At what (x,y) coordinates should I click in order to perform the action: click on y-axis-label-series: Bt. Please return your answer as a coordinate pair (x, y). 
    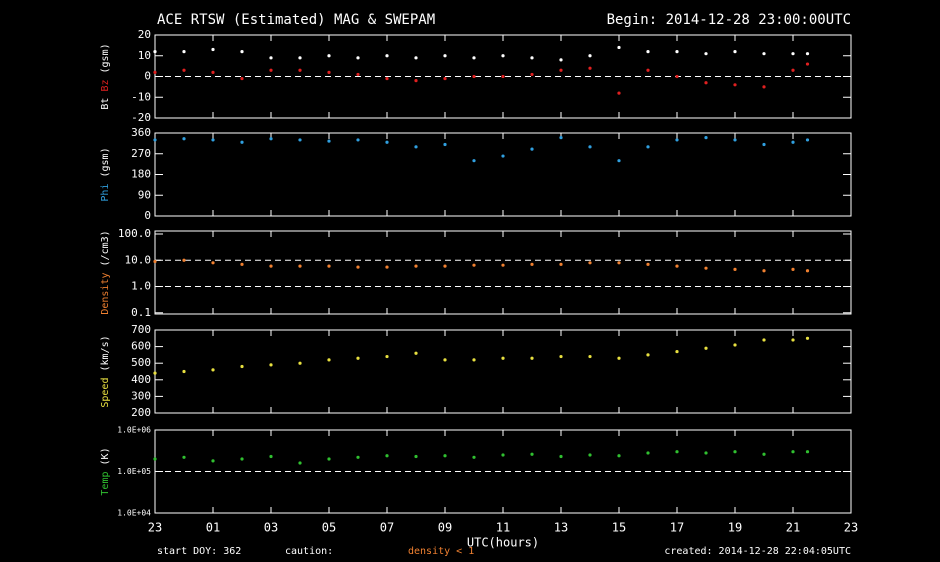
    Looking at the image, I should click on (105, 104).